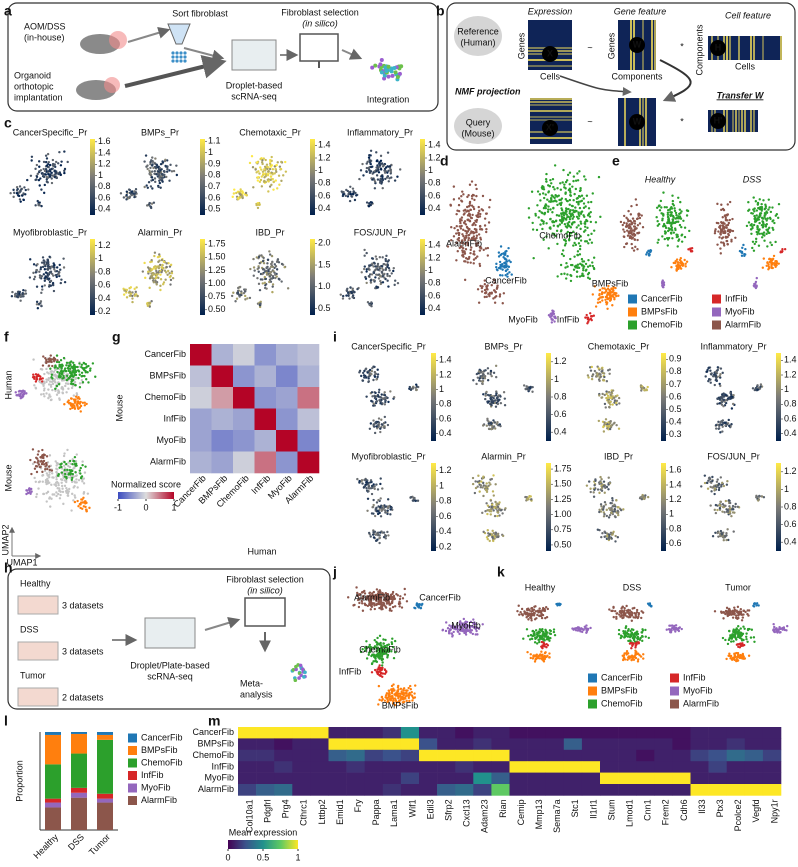  Describe the element at coordinates (646, 122) in the screenshot. I see `transferred-matrix-stripe` at that location.